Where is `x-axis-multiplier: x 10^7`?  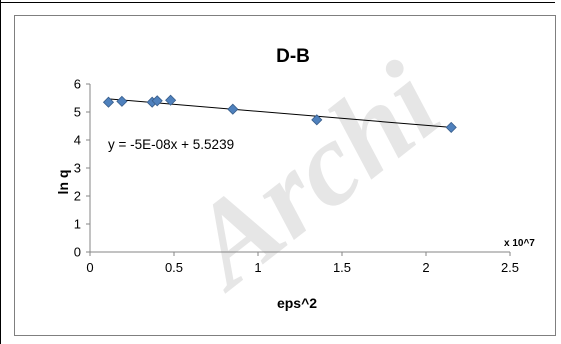 x-axis-multiplier: x 10^7 is located at coordinates (519, 243).